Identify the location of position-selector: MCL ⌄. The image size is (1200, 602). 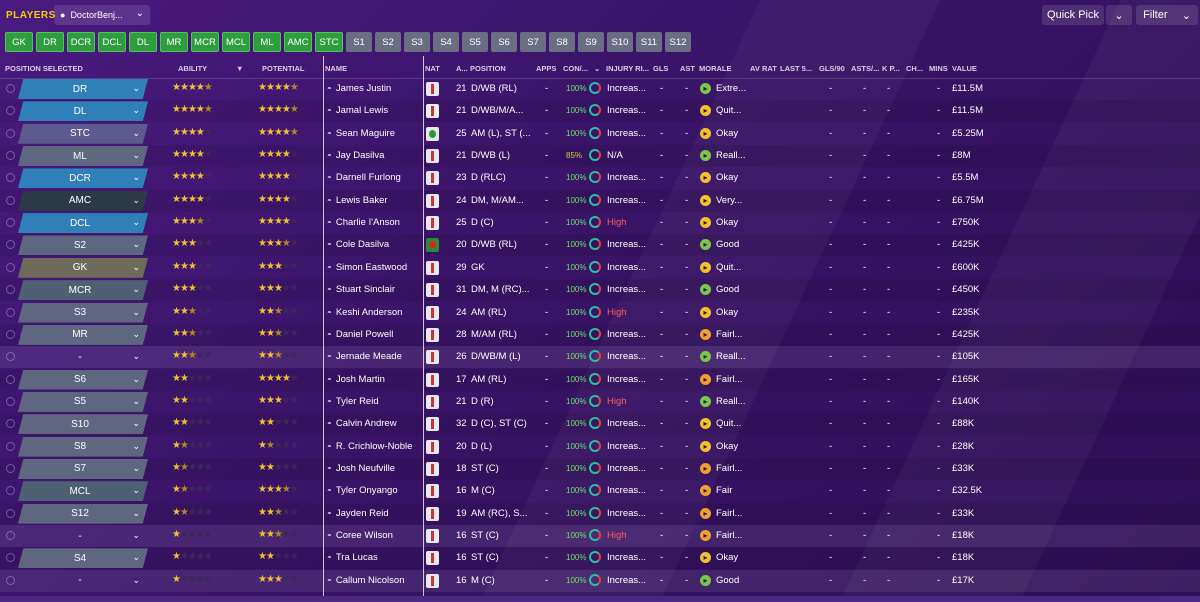
(83, 491).